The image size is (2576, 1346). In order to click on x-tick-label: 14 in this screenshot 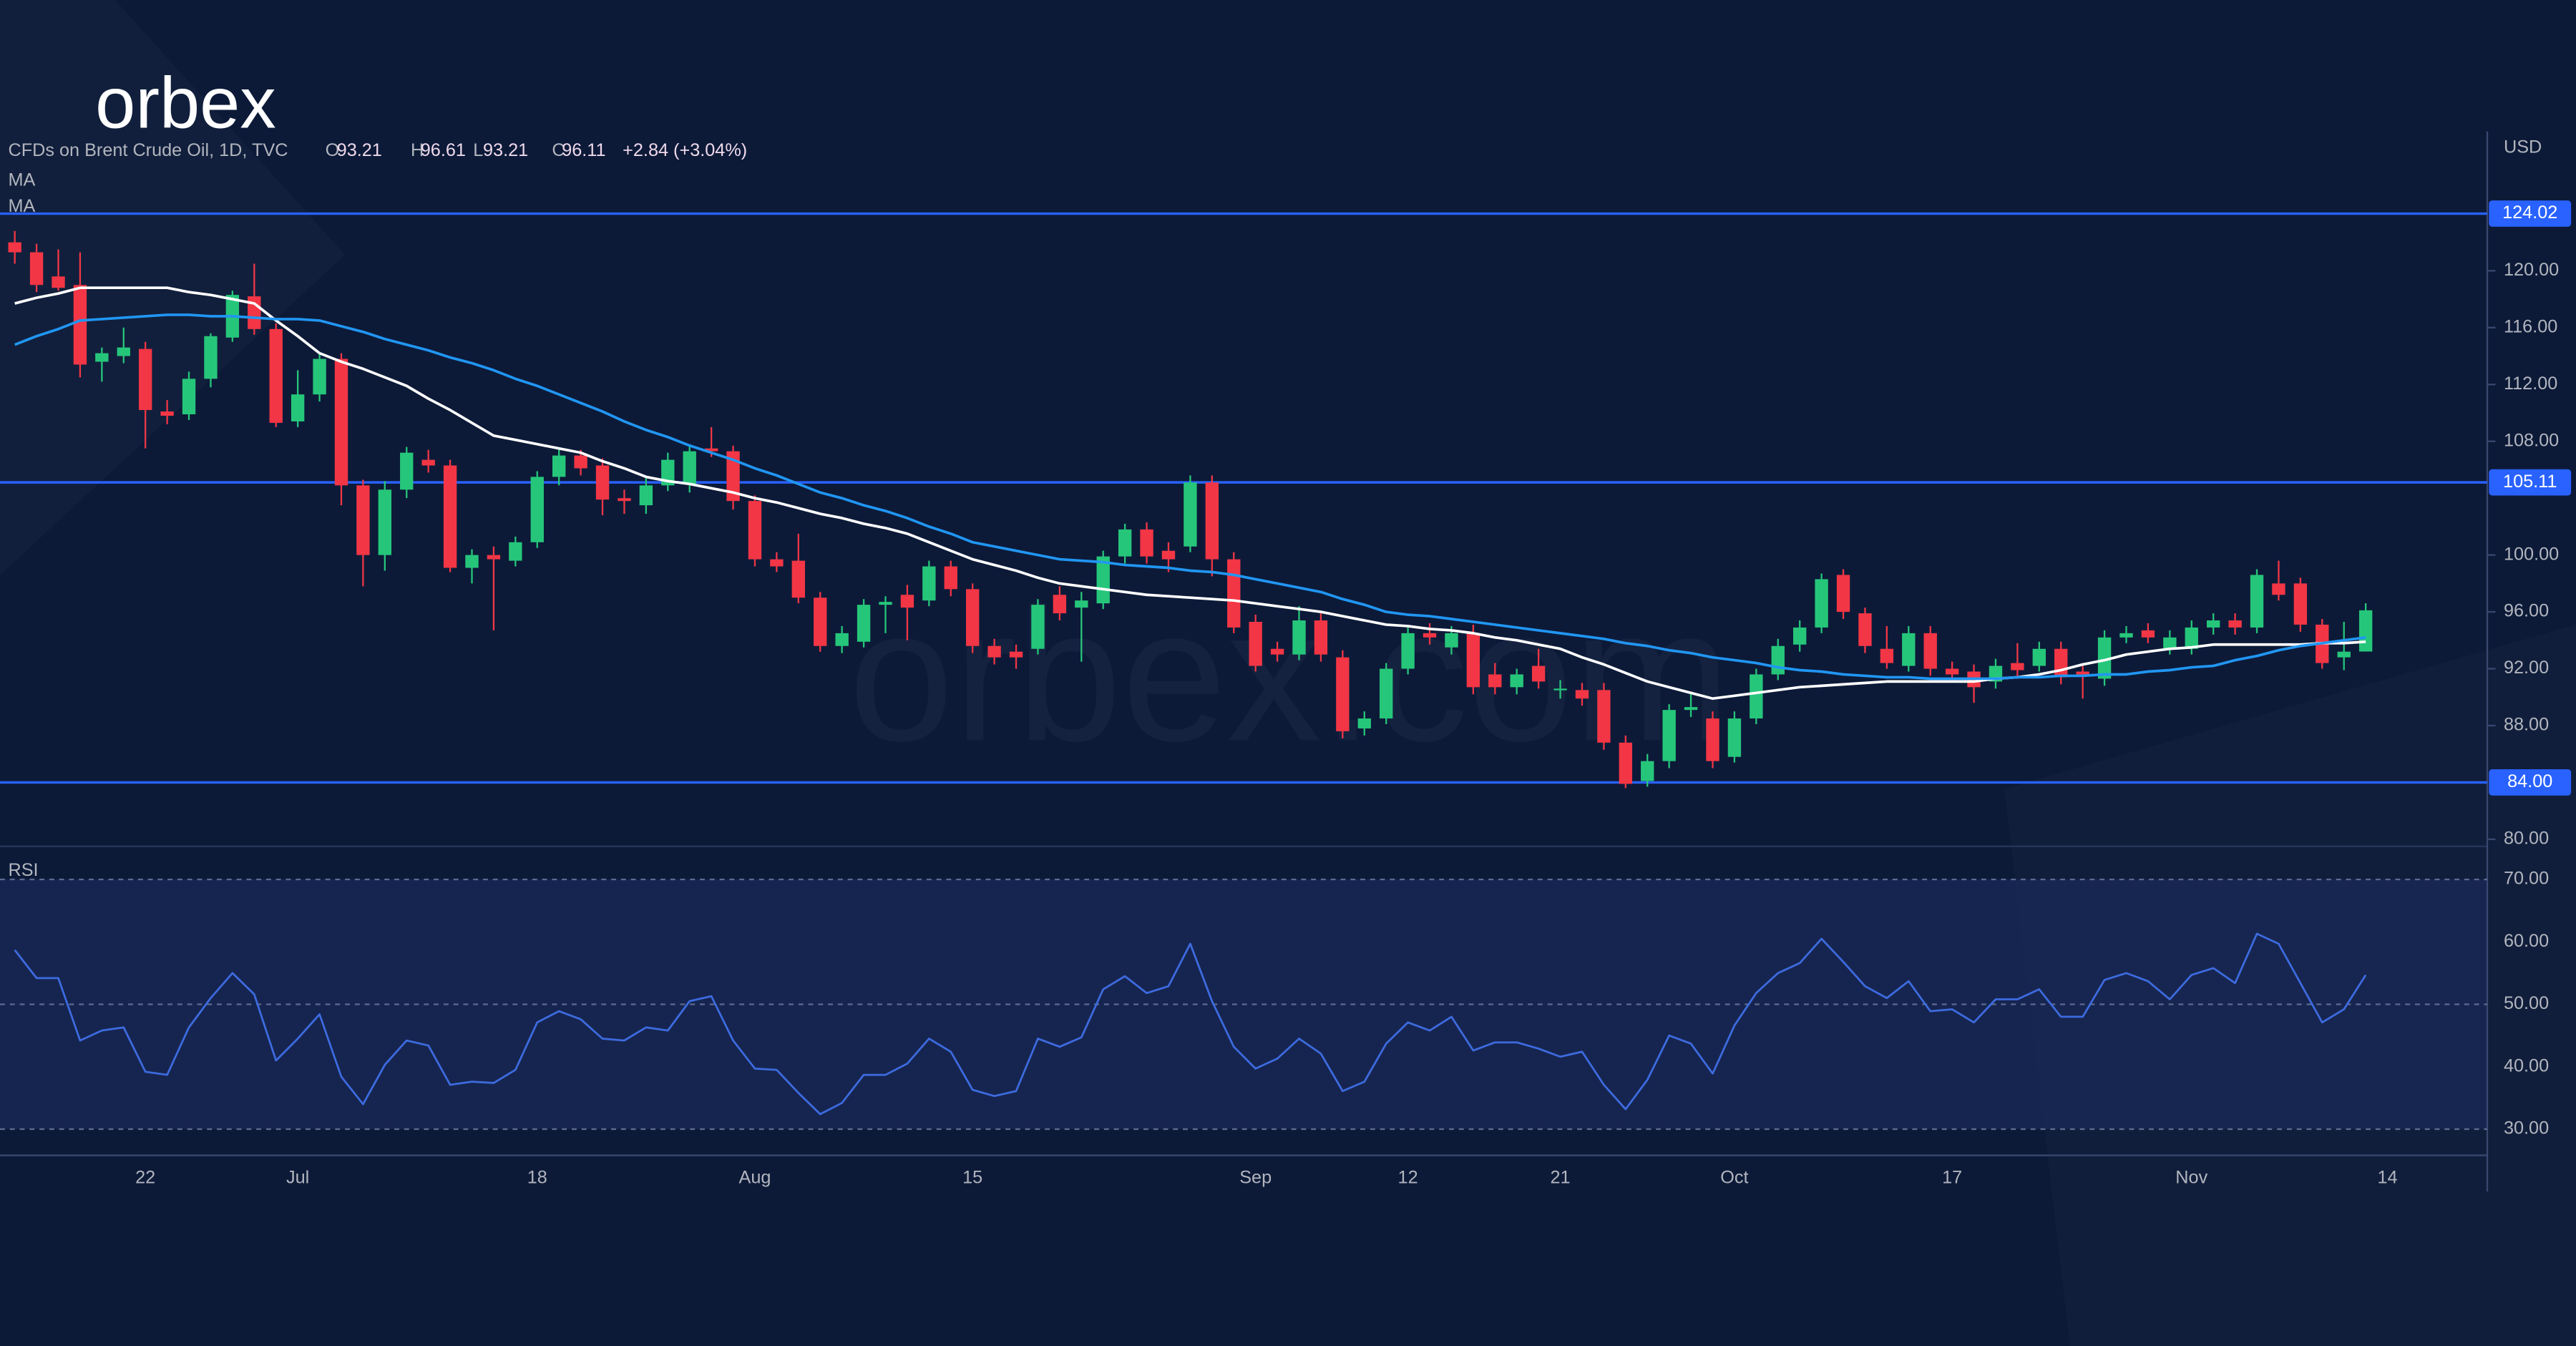, I will do `click(2387, 1177)`.